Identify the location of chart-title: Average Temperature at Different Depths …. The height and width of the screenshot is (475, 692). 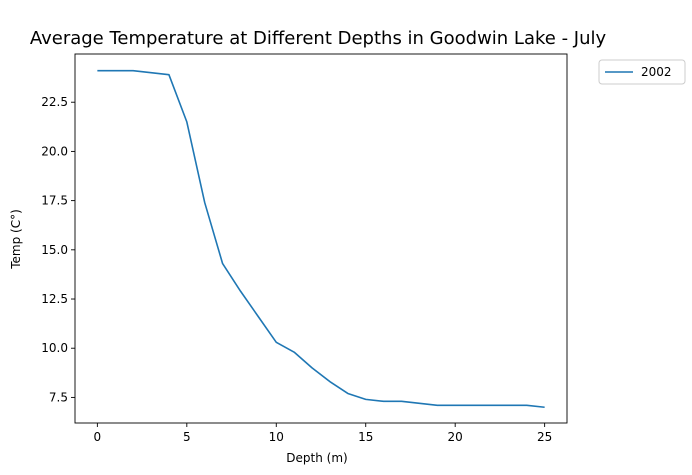
(318, 38).